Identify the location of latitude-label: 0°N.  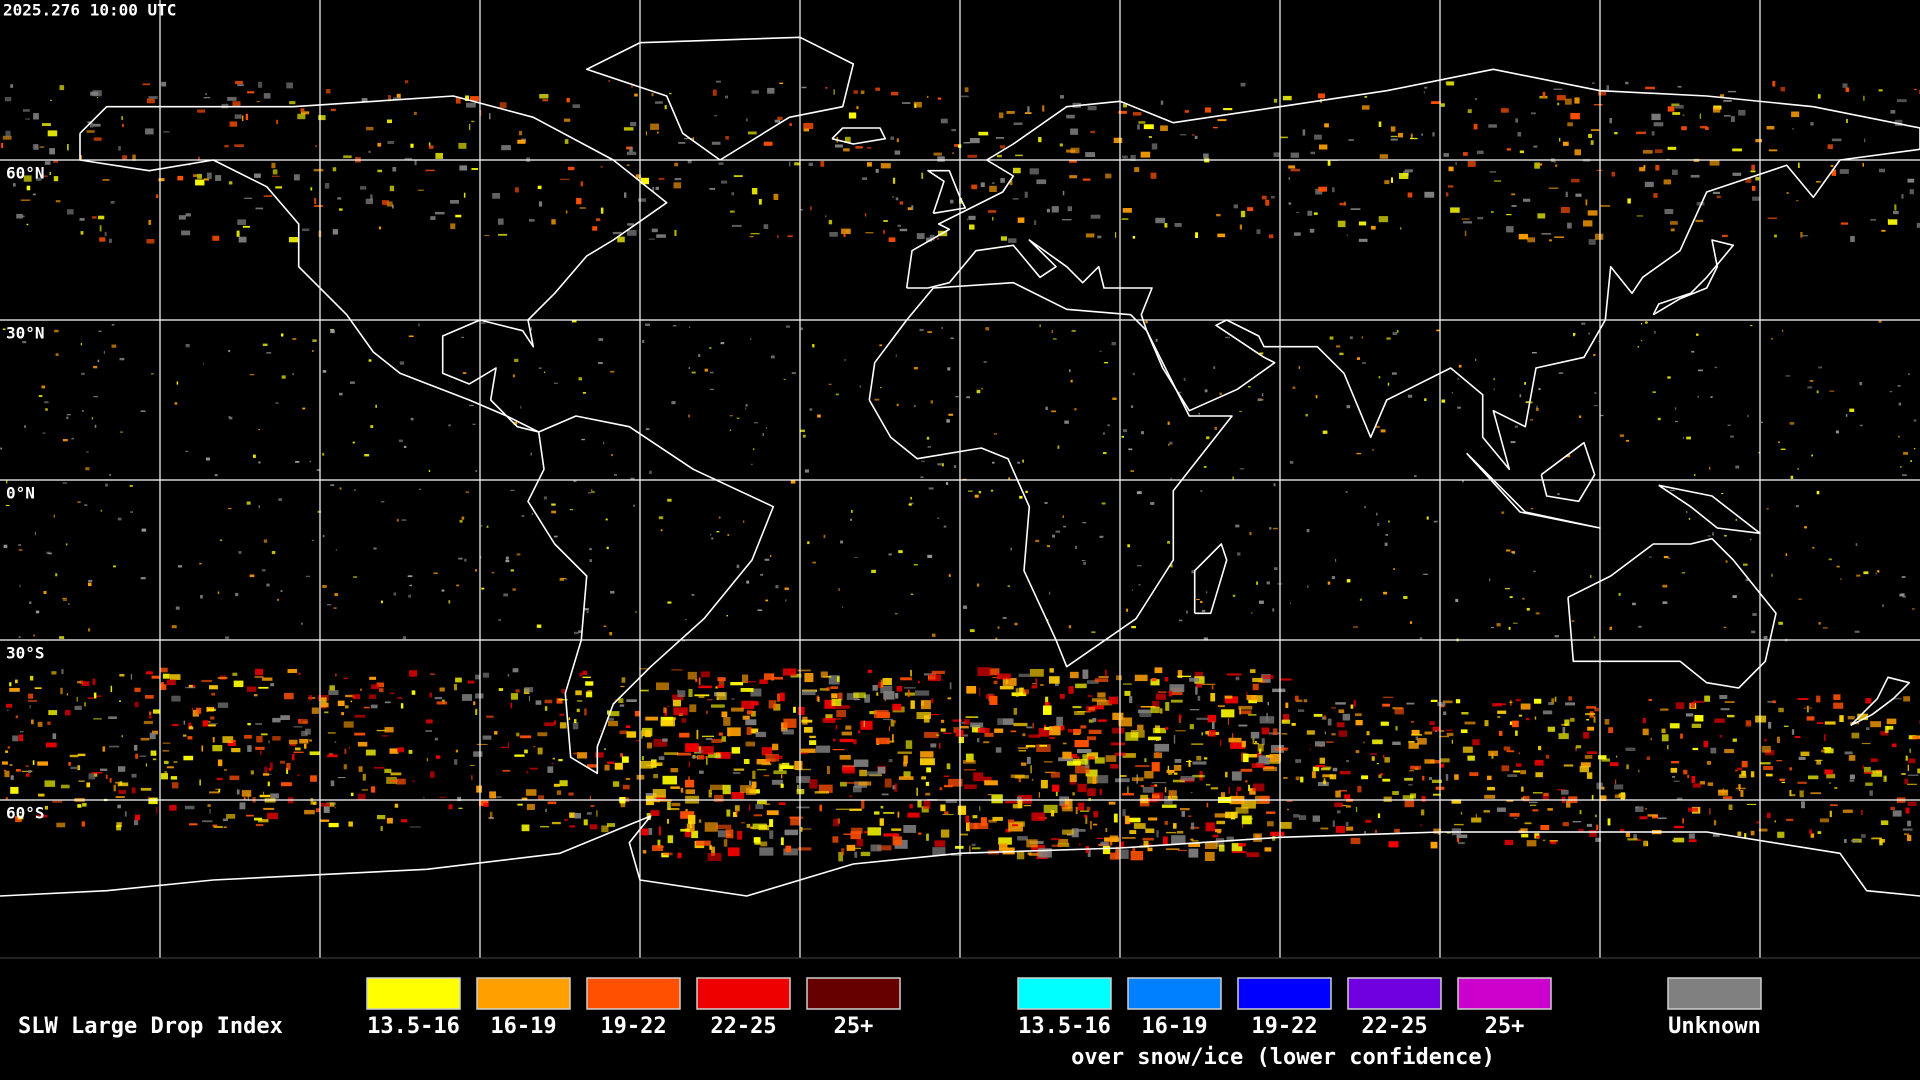
(20, 493).